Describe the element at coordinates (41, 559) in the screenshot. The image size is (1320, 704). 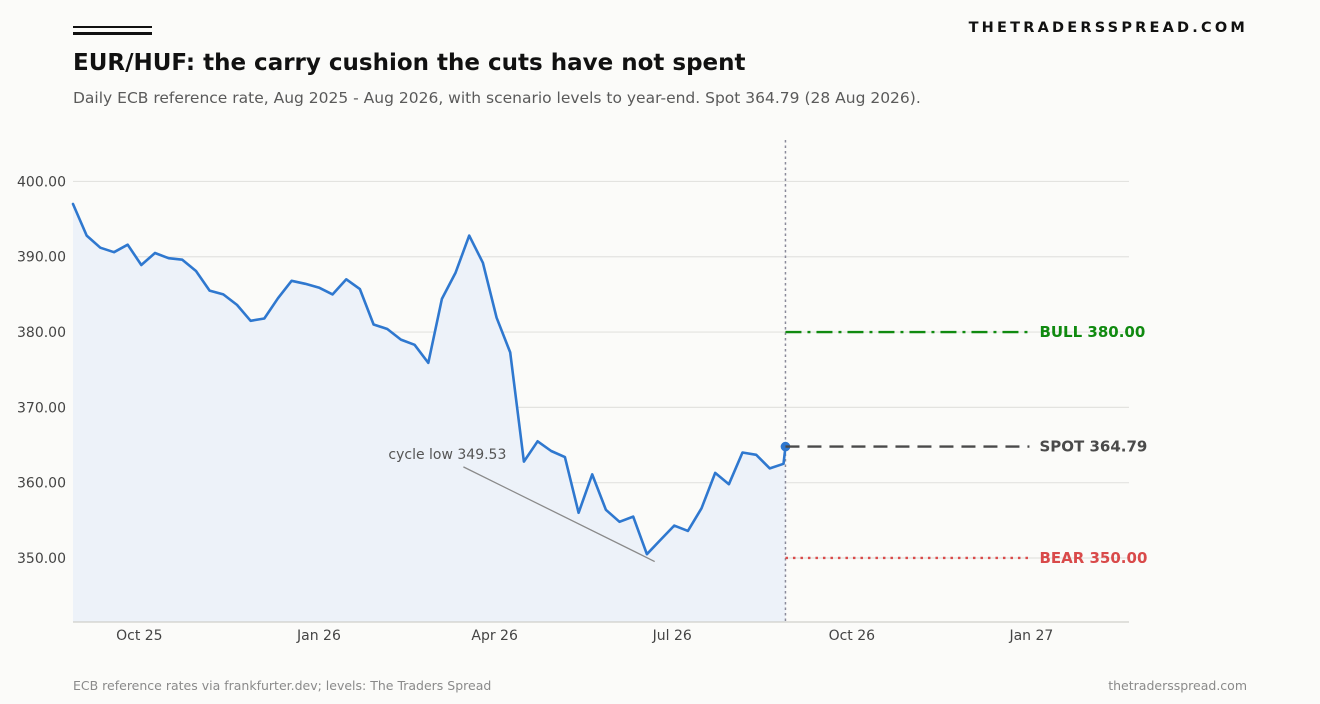
I see `y-tick-label: 350.00` at that location.